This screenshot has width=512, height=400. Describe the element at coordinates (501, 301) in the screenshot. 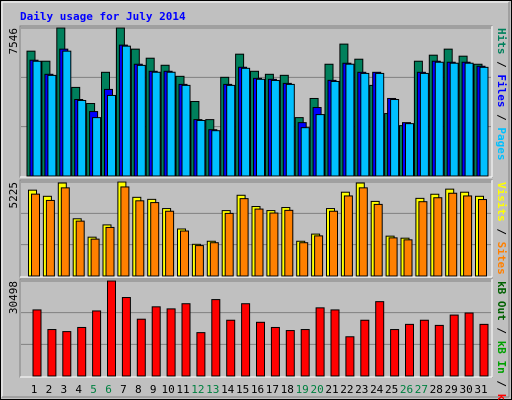

I see `legend-entry: kB Out` at that location.